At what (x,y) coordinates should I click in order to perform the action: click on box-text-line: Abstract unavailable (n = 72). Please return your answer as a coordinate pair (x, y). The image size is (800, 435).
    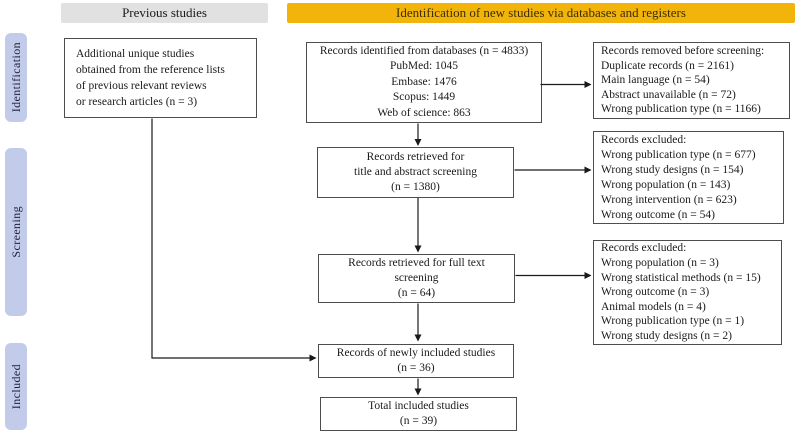
    Looking at the image, I should click on (668, 94).